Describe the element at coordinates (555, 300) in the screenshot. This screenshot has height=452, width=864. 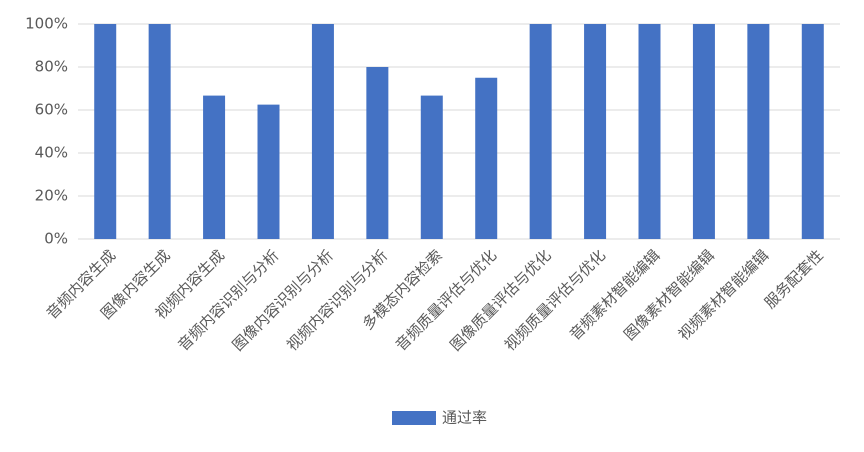
I see `x-tick-label: 视频质量评估与优化` at that location.